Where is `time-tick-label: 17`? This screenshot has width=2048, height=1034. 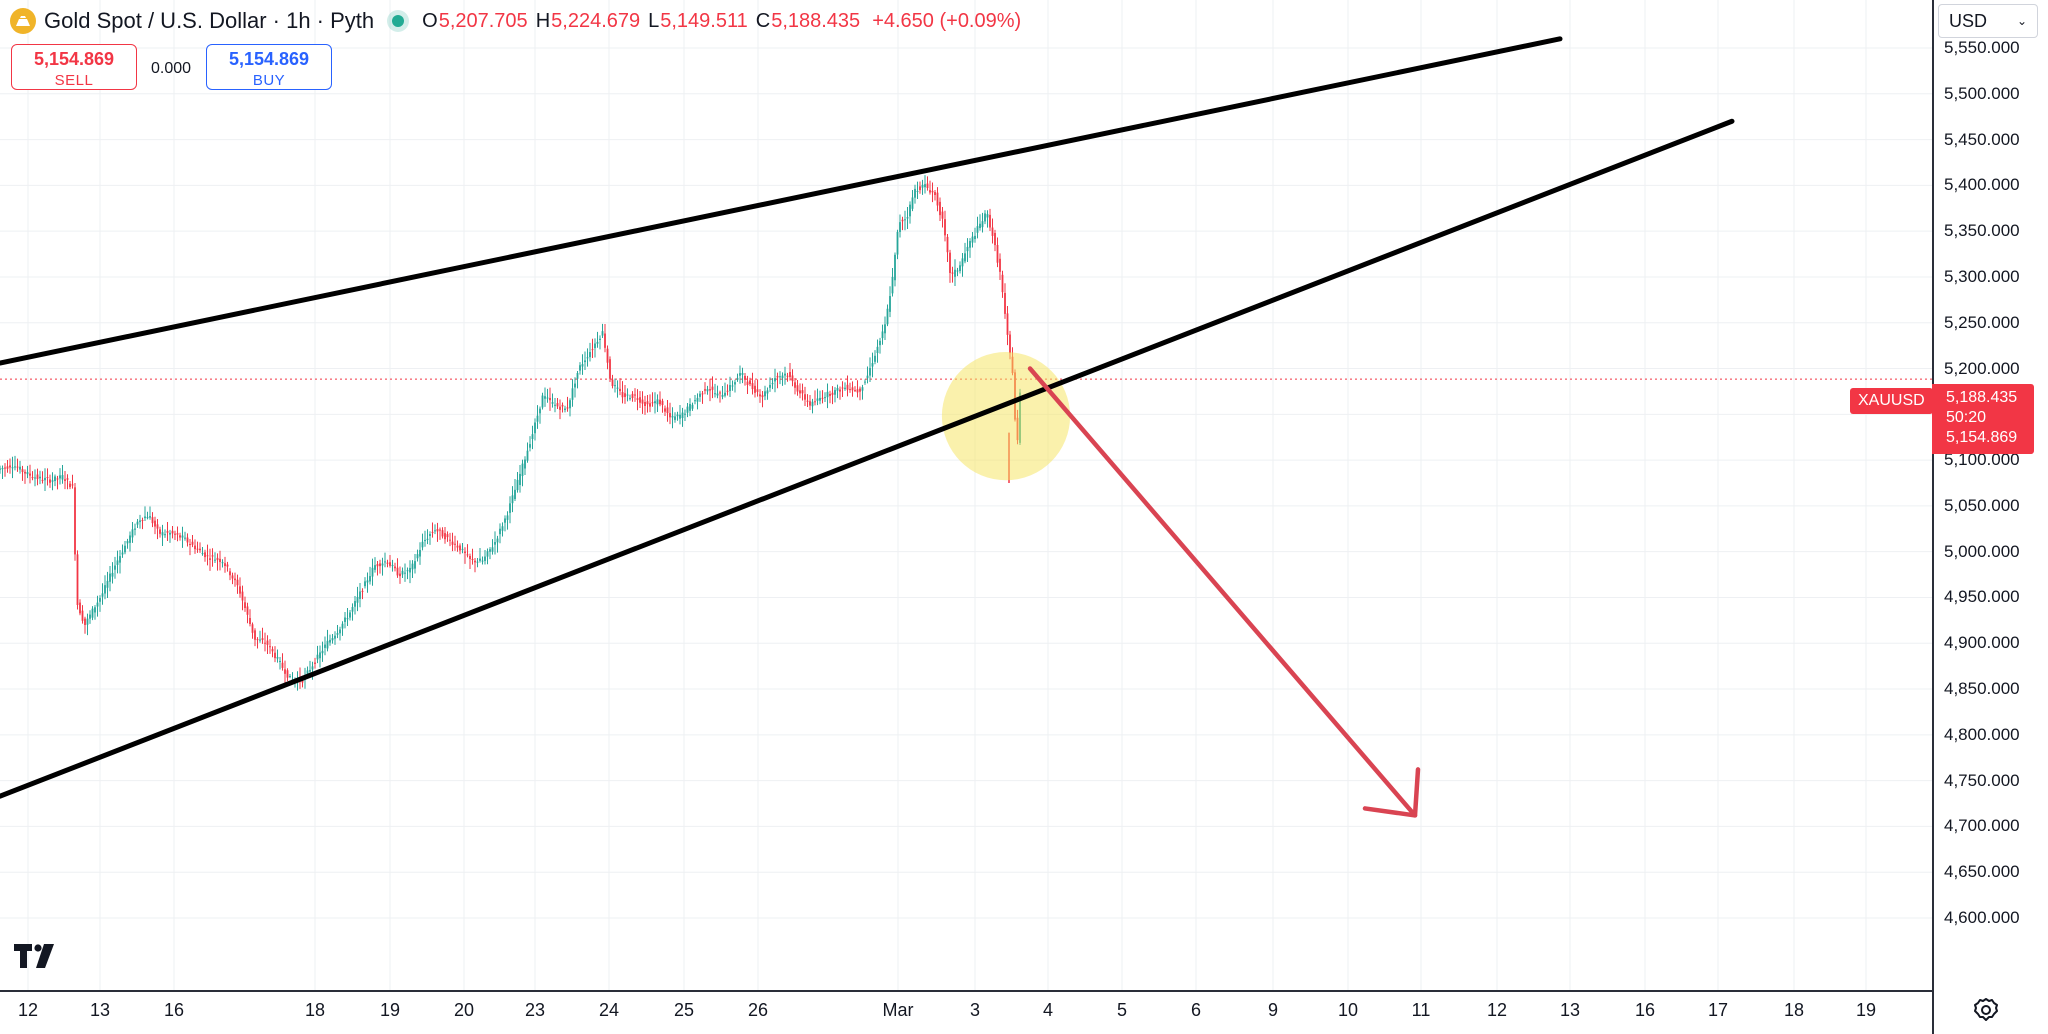 time-tick-label: 17 is located at coordinates (1718, 1010).